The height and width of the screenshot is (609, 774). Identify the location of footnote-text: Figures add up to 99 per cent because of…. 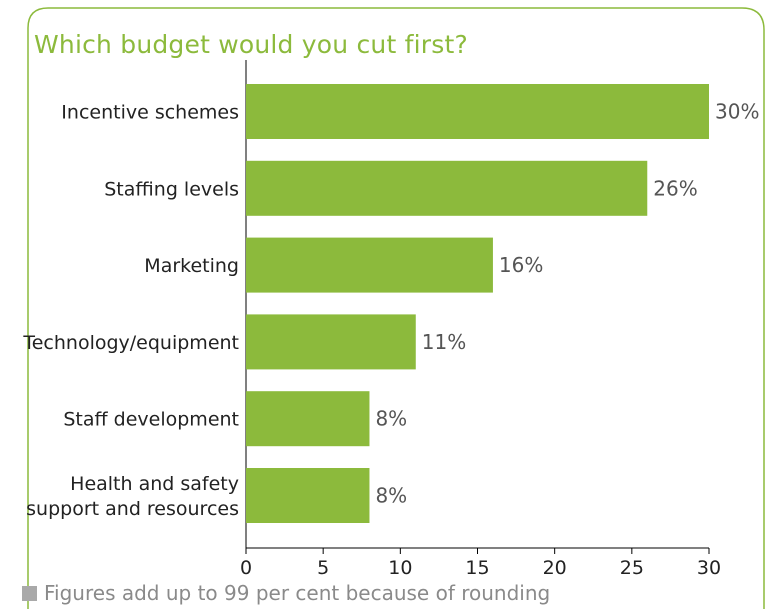
(297, 593).